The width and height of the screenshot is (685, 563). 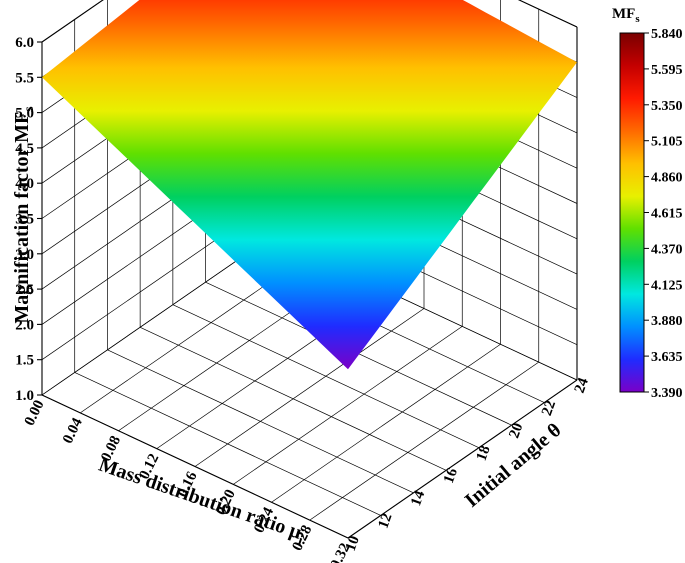 I want to click on colorbar-tick-label: 3.635, so click(x=667, y=357).